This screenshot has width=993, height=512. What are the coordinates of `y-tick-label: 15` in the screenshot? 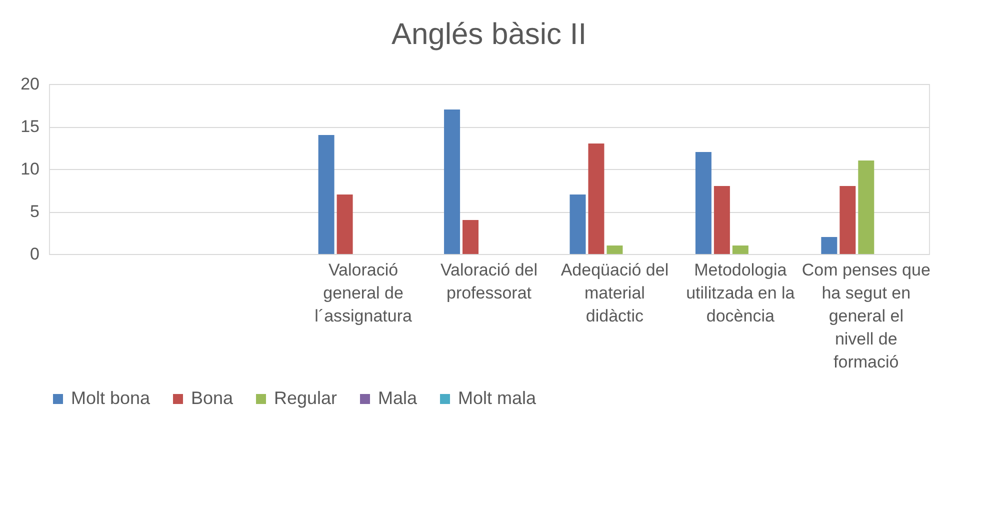 It's located at (30, 126).